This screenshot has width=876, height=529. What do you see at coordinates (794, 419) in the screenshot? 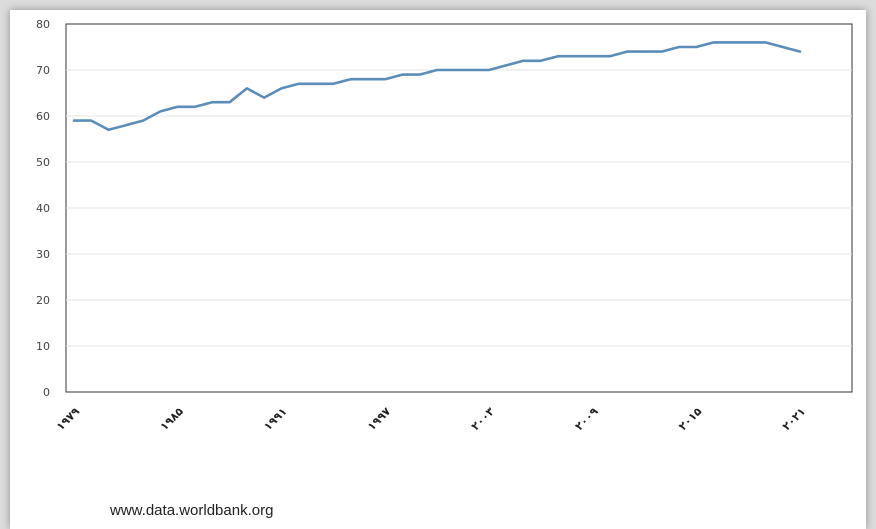
I see `x-tick-label: ۲۰۲۱` at bounding box center [794, 419].